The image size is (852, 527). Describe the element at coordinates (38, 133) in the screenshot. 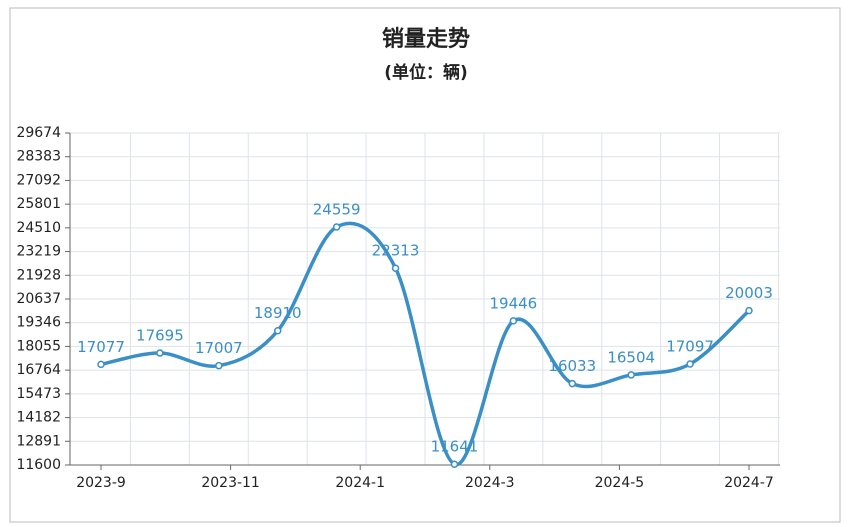

I see `y-tick-label: 29674` at that location.